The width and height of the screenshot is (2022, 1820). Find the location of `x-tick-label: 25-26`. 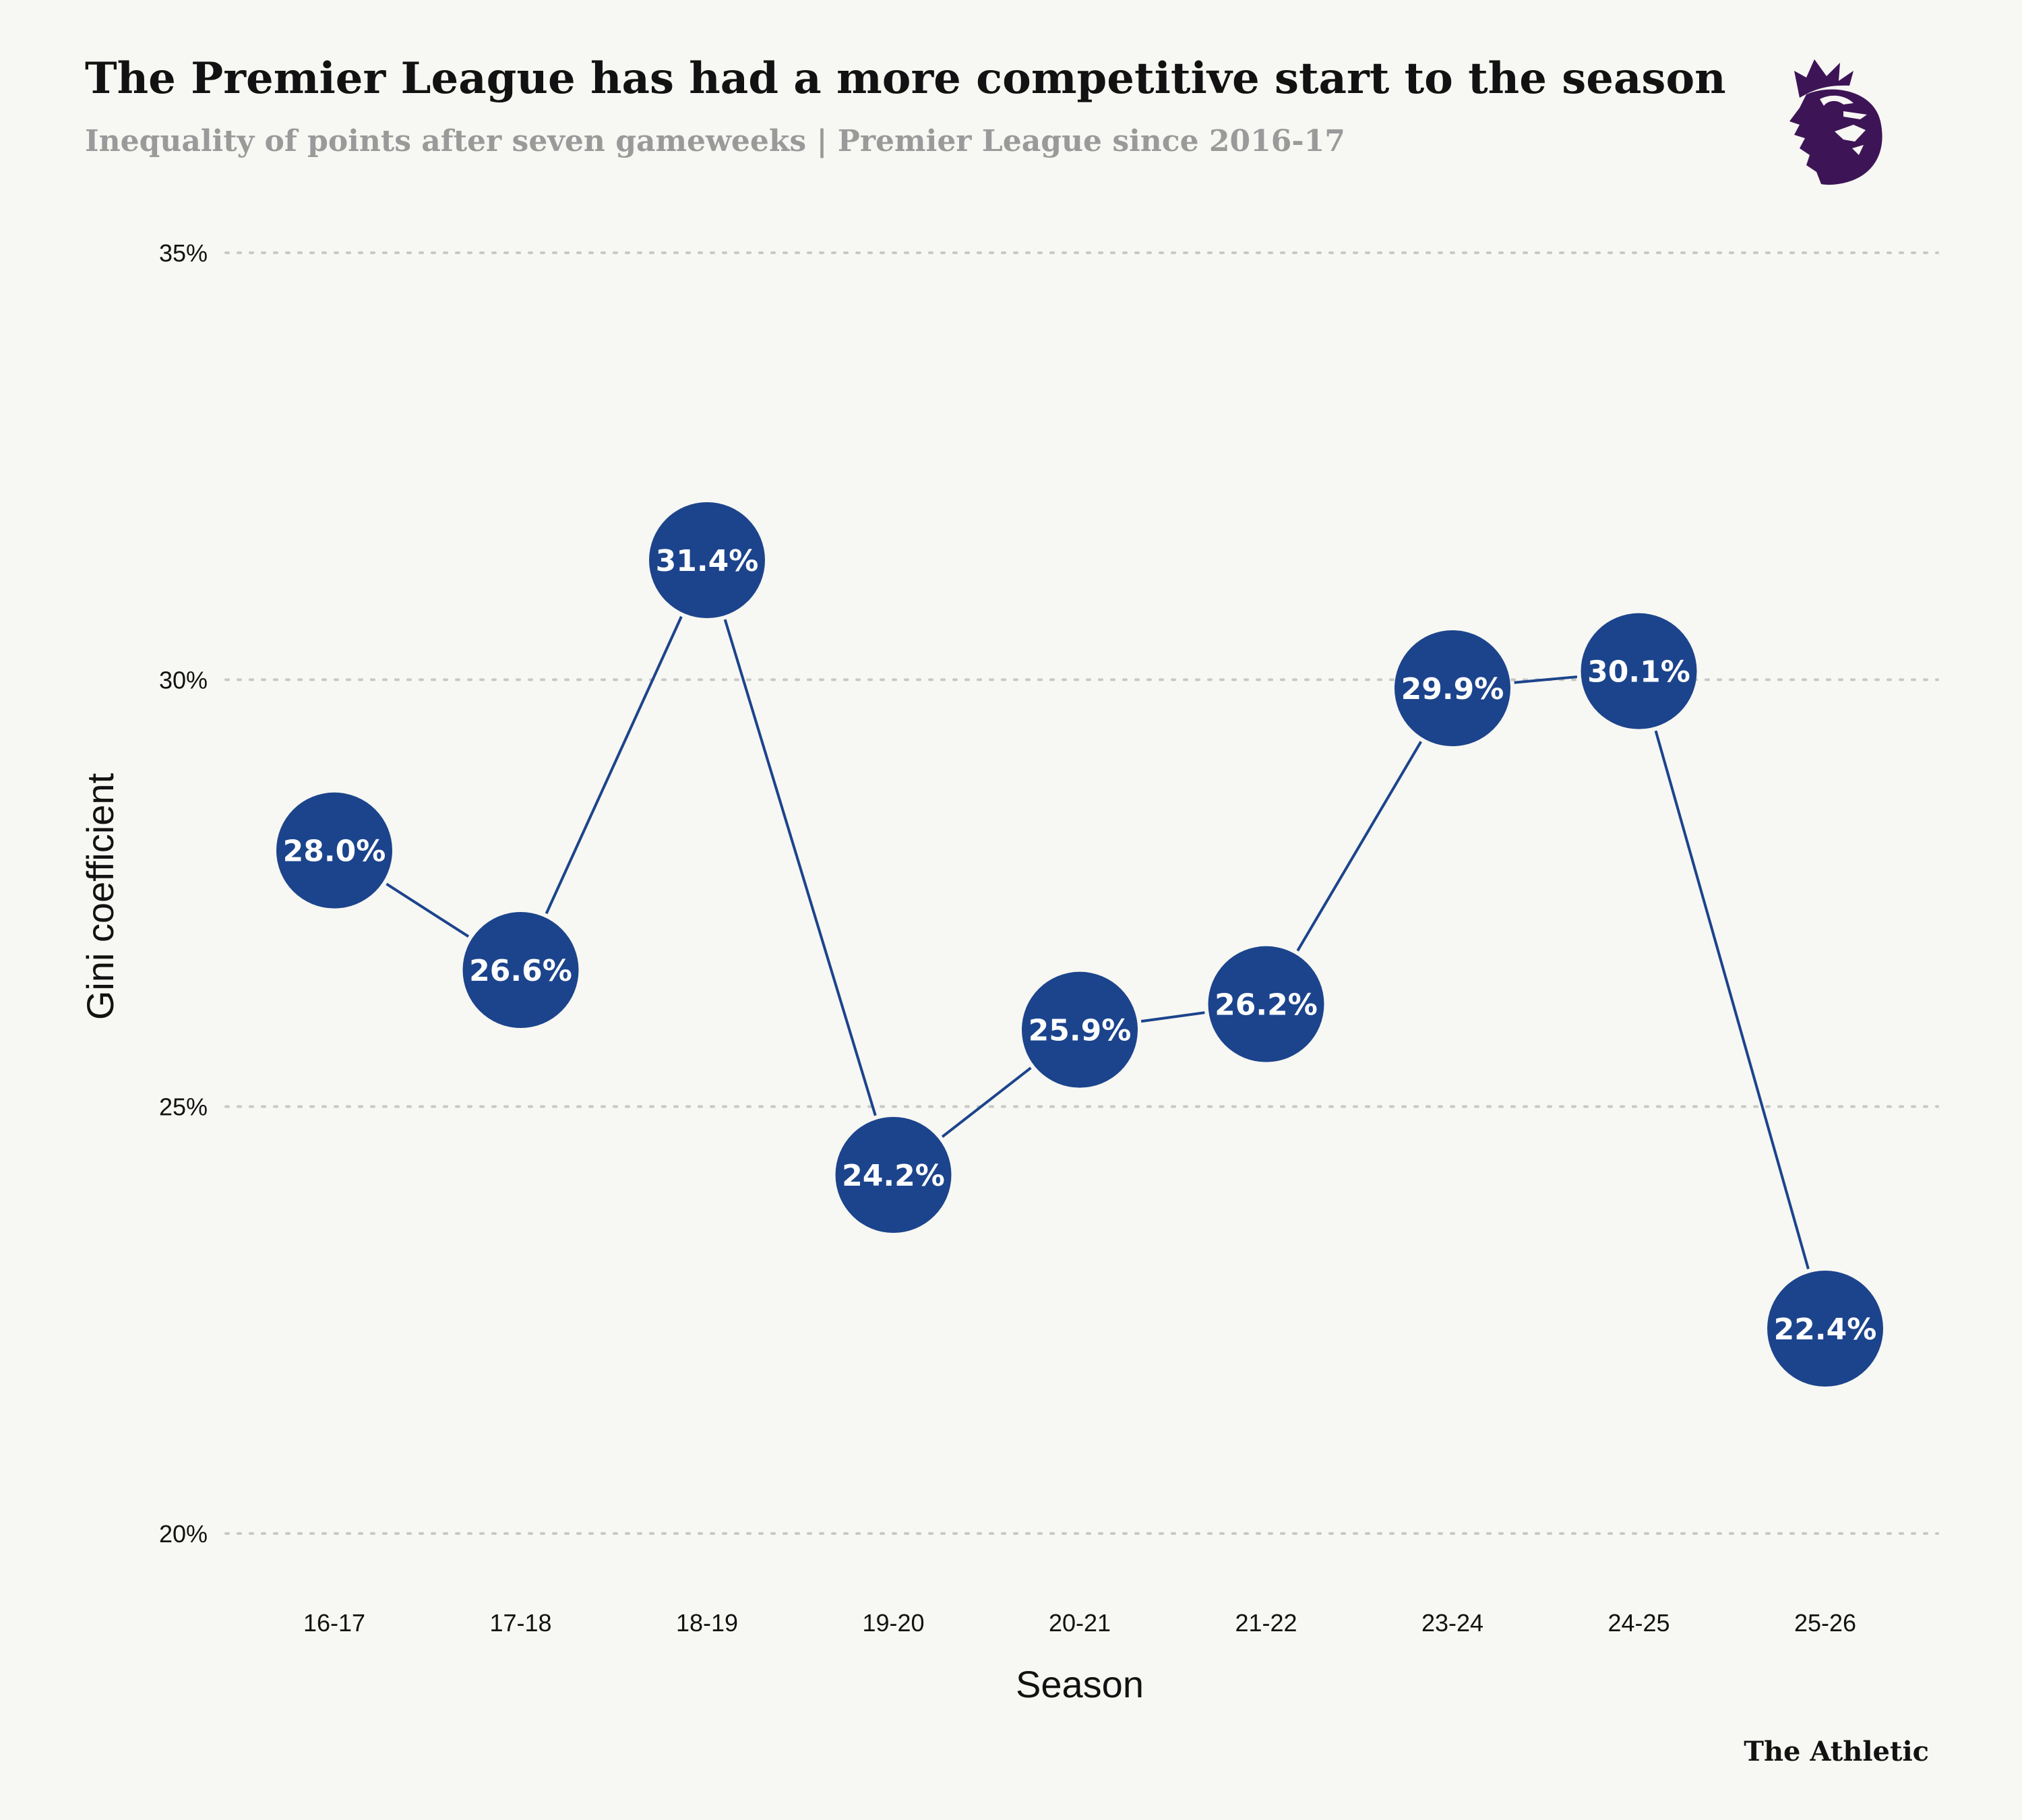

x-tick-label: 25-26 is located at coordinates (1825, 1623).